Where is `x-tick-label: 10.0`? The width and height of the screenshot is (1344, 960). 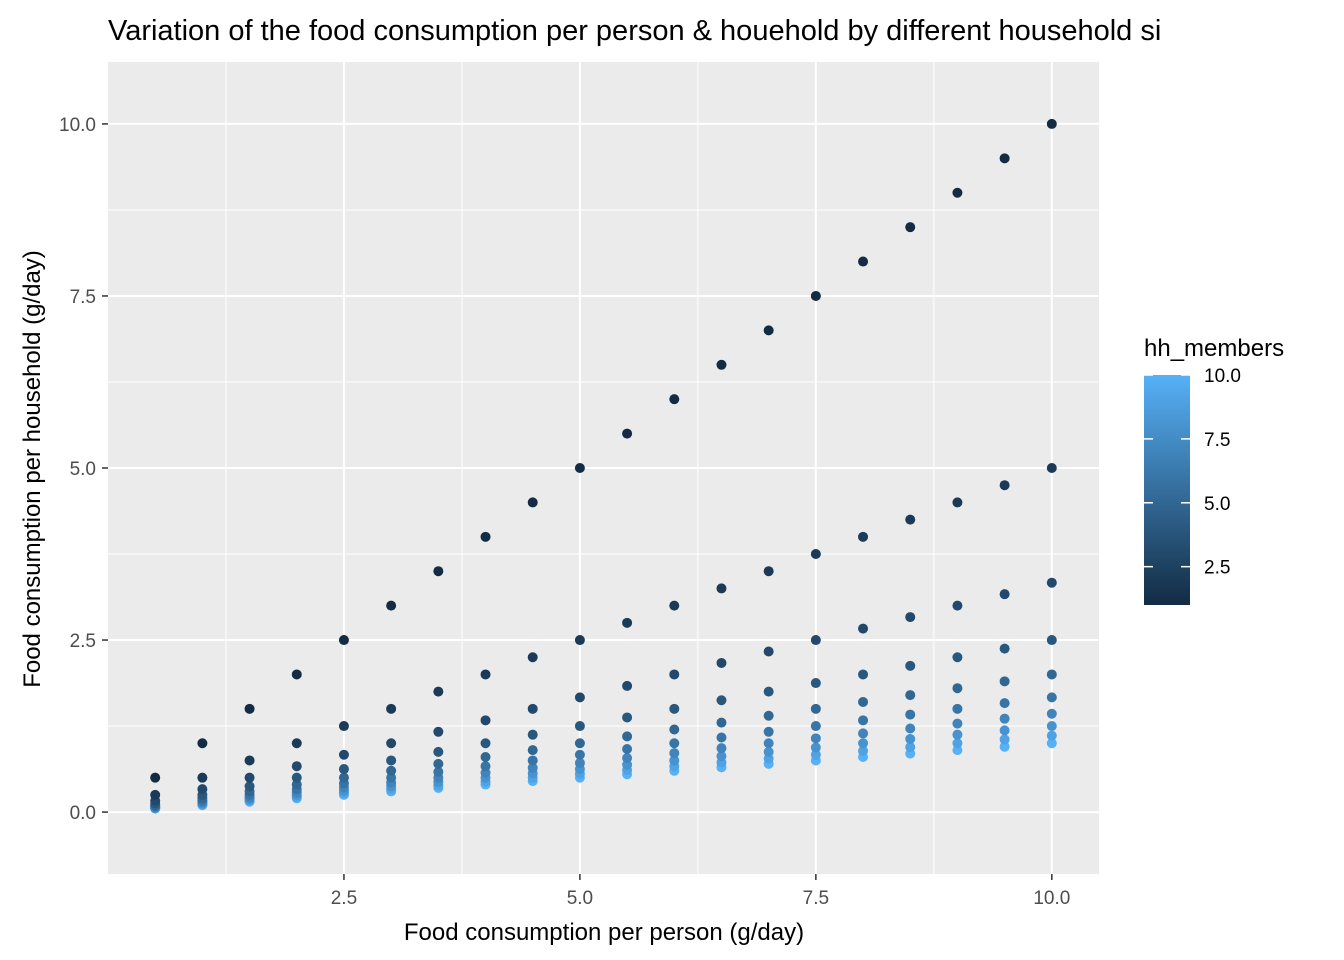 x-tick-label: 10.0 is located at coordinates (1051, 898).